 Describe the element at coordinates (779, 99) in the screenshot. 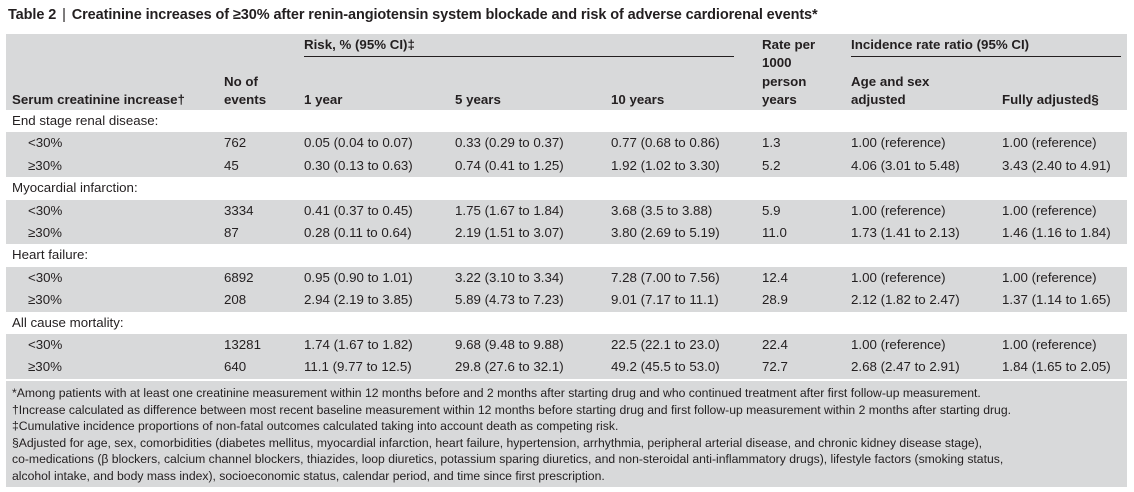

I see `header-rate-line4: years` at that location.